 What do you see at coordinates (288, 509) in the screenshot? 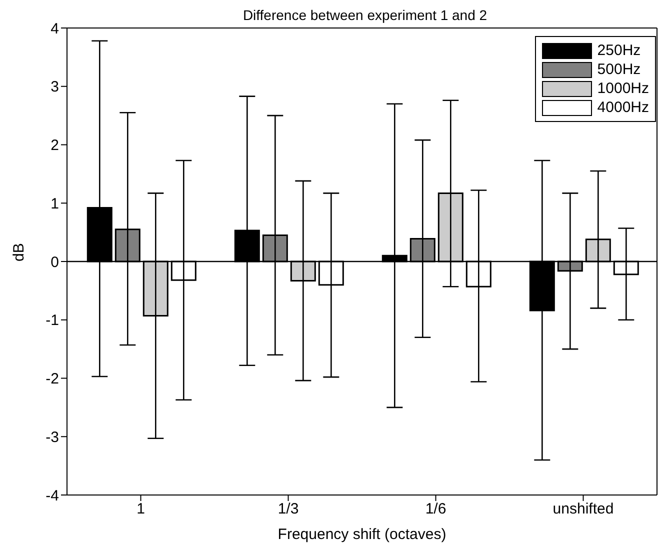
I see `x-tick-label: 1/3` at bounding box center [288, 509].